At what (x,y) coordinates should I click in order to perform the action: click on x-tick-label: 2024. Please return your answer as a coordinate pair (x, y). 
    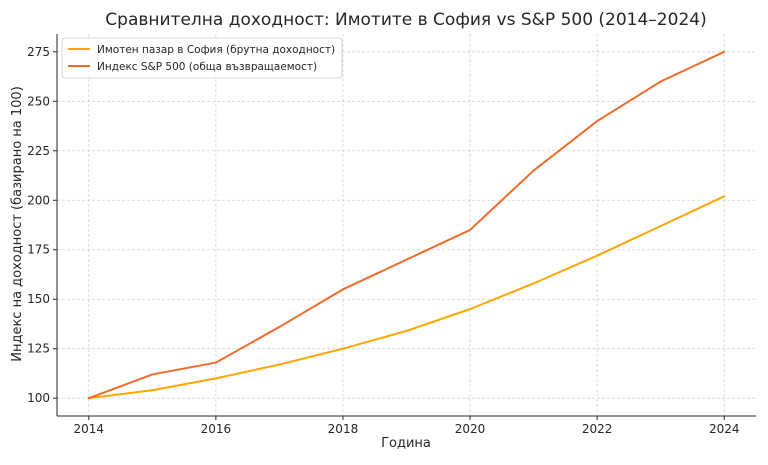
    Looking at the image, I should click on (724, 429).